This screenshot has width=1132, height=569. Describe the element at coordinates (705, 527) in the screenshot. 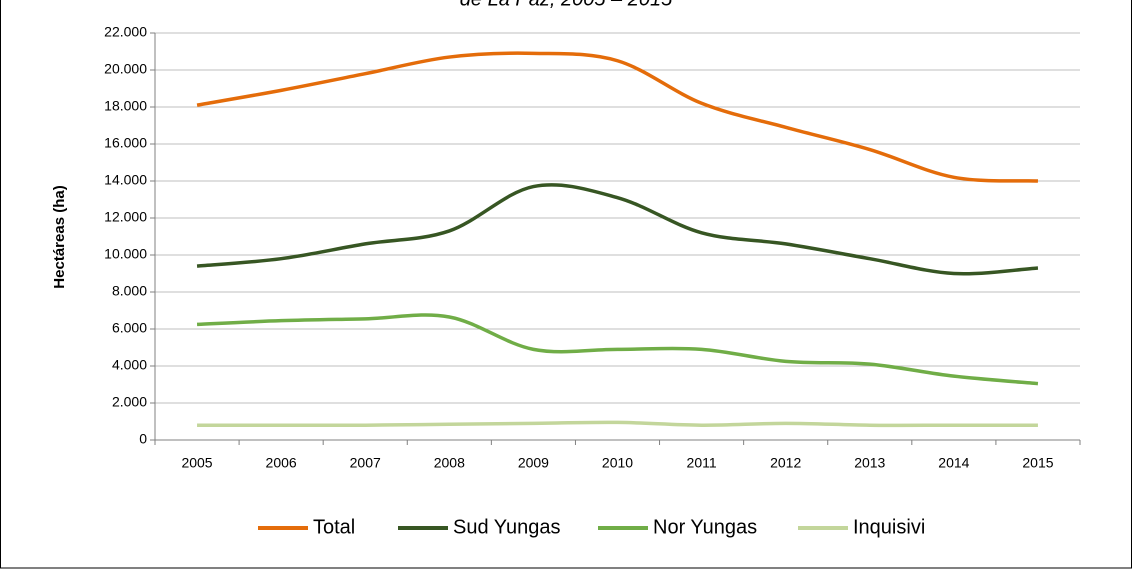

I see `legend-label: Nor Yungas` at that location.